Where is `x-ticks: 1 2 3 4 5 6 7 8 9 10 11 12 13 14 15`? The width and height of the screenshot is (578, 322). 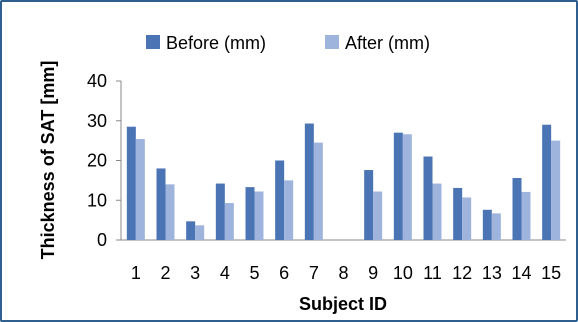 x-ticks: 1 2 3 4 5 6 7 8 9 10 11 12 13 14 15 is located at coordinates (346, 273).